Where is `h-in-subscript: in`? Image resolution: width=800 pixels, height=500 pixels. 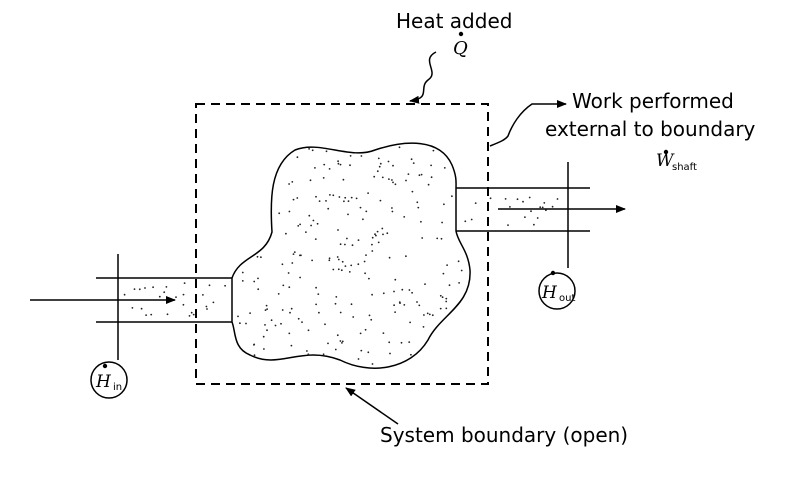
h-in-subscript: in is located at coordinates (117, 387).